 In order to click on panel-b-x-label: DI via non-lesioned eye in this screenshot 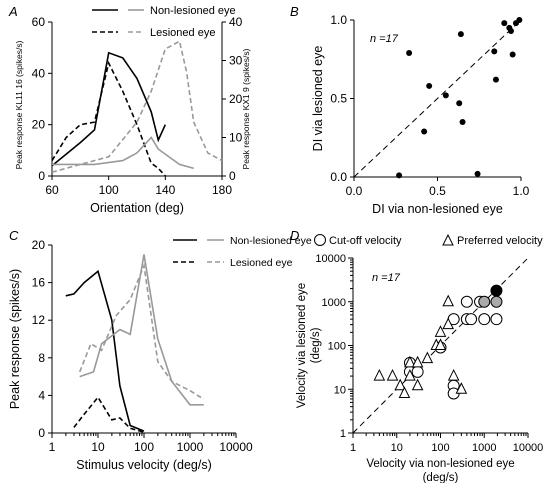, I will do `click(437, 209)`.